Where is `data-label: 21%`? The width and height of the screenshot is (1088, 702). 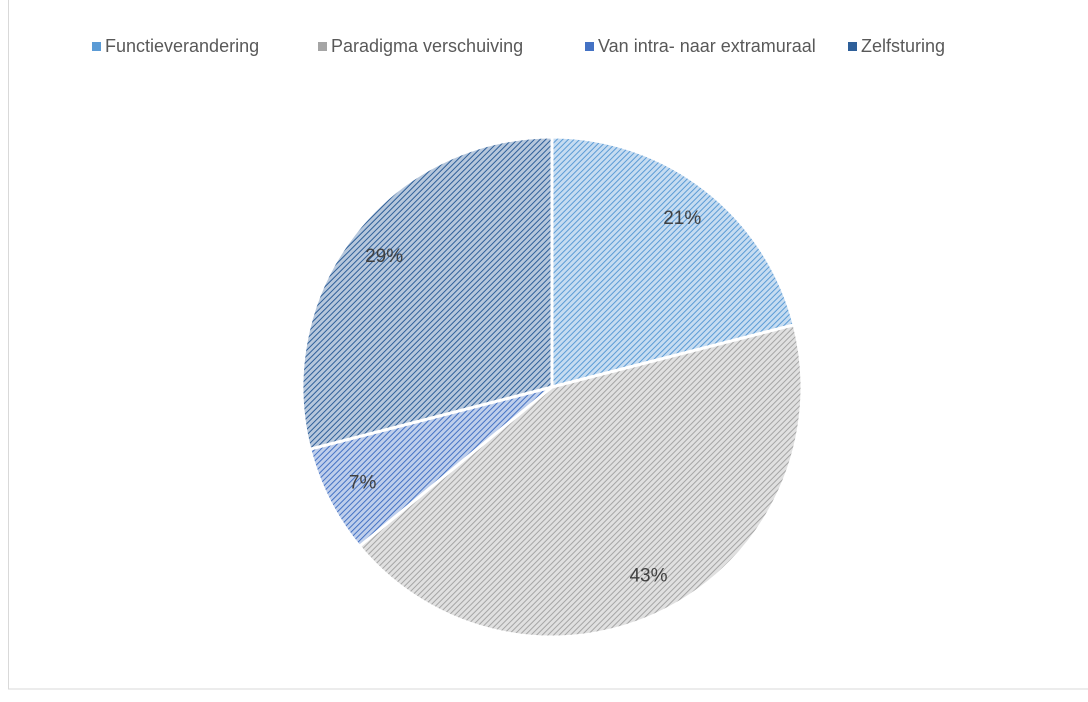
data-label: 21% is located at coordinates (682, 218).